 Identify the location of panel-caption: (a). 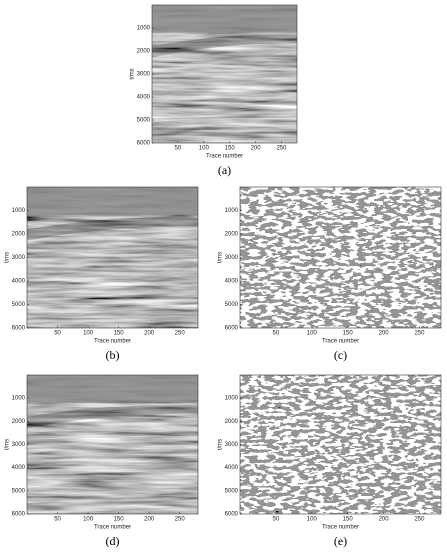
(224, 170).